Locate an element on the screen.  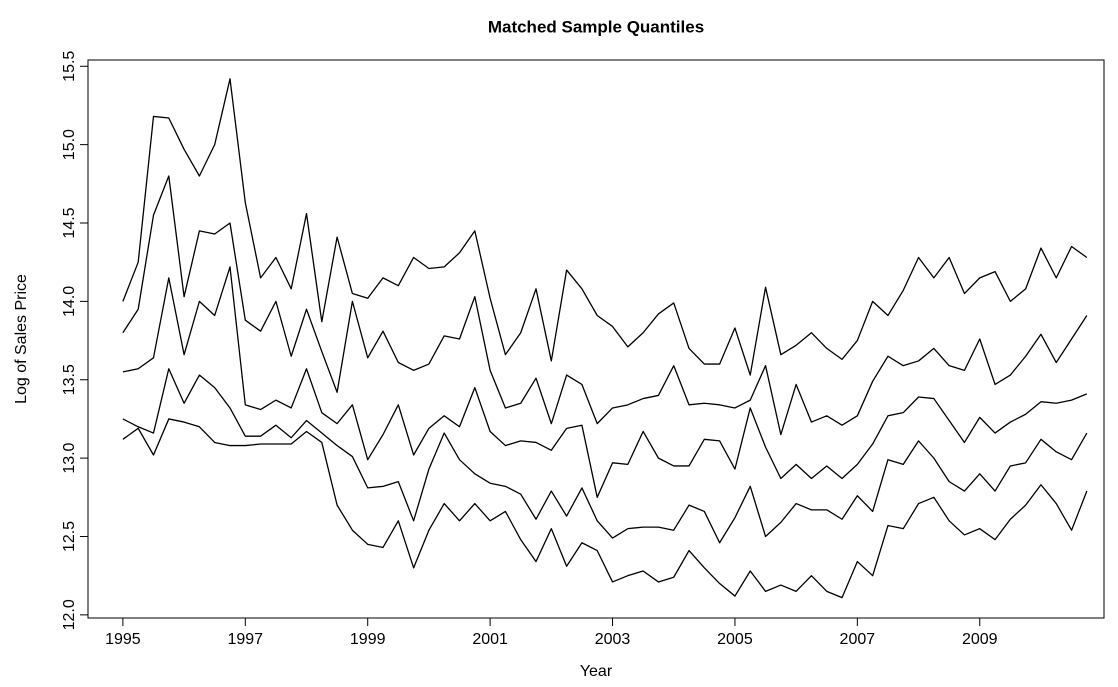
x-tick-label: 1999 is located at coordinates (368, 639).